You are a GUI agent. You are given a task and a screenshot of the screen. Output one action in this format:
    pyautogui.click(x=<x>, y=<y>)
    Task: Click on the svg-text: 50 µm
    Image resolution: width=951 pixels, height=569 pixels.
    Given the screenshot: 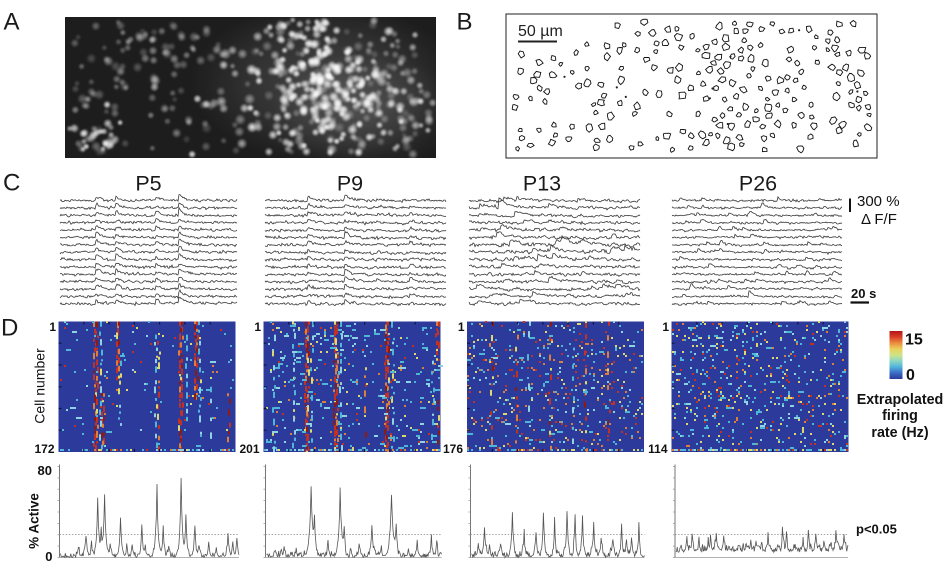 What is the action you would take?
    pyautogui.click(x=540, y=31)
    